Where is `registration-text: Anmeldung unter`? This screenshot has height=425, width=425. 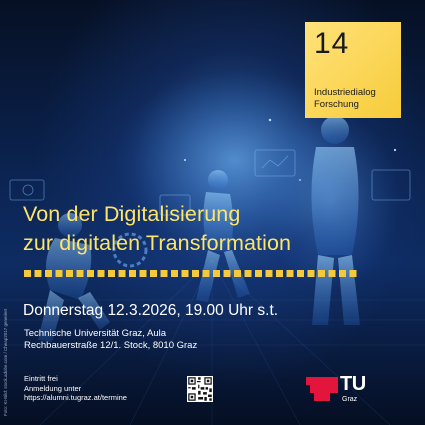
registration-text: Anmeldung unter is located at coordinates (53, 388).